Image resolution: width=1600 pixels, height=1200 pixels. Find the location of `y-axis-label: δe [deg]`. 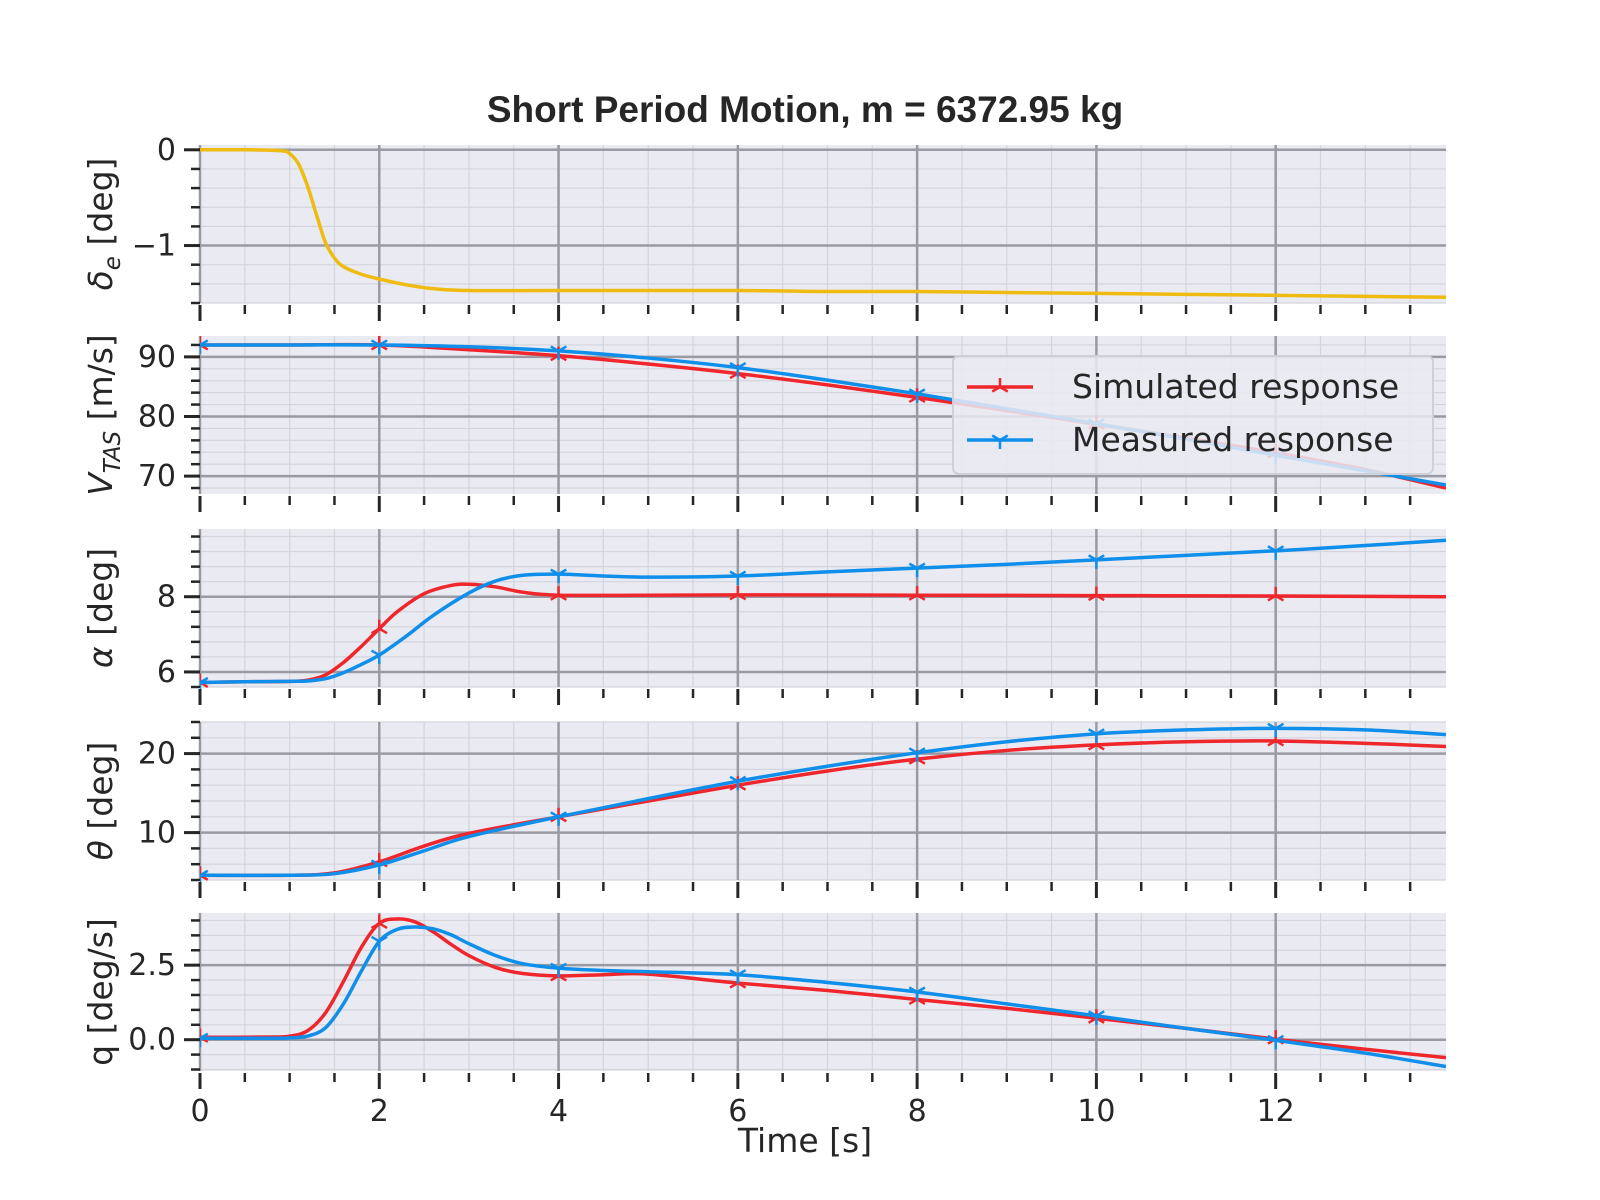

y-axis-label: δe [deg] is located at coordinates (103, 224).